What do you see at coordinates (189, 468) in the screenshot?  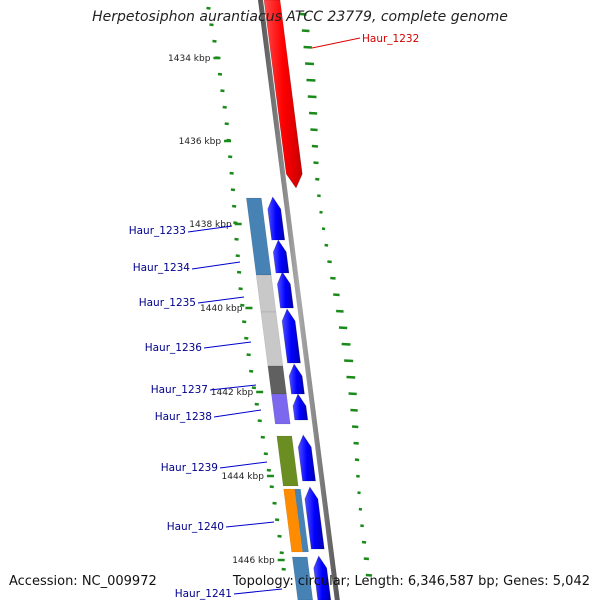 I see `gene-label: Haur_1239` at bounding box center [189, 468].